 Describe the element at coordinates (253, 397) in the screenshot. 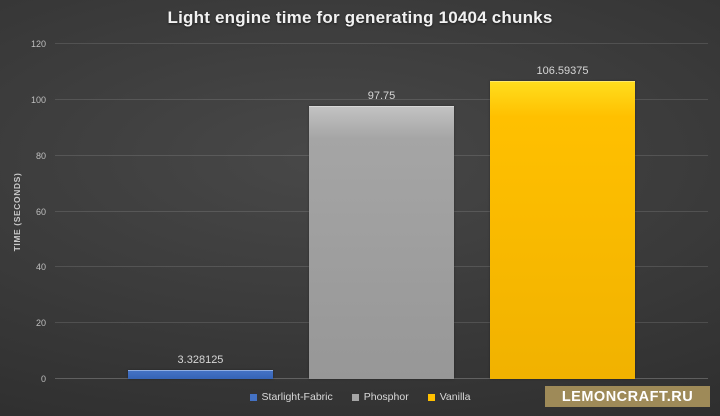

I see `legend-swatch-icon-starlight-fabric` at that location.